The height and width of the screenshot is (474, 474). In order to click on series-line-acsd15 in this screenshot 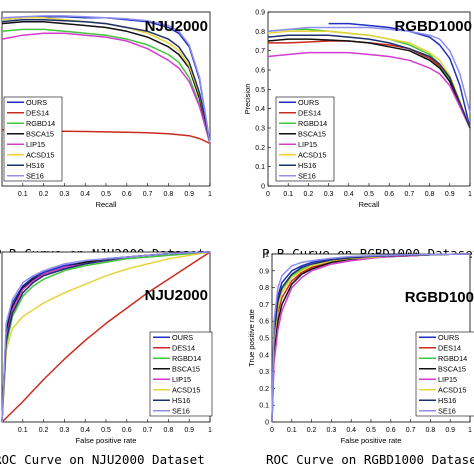, I will do `click(369, 79)`.